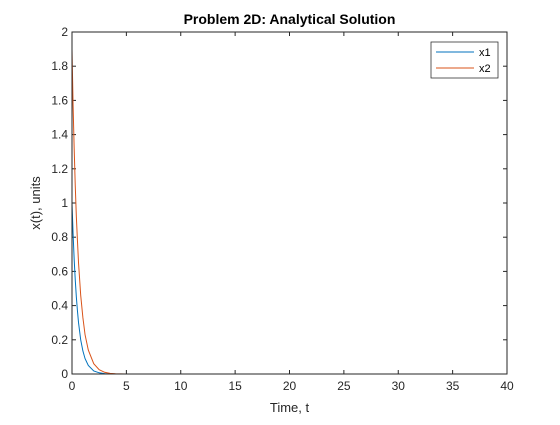 The image size is (560, 425). I want to click on x-tick-label-7: 35, so click(453, 386).